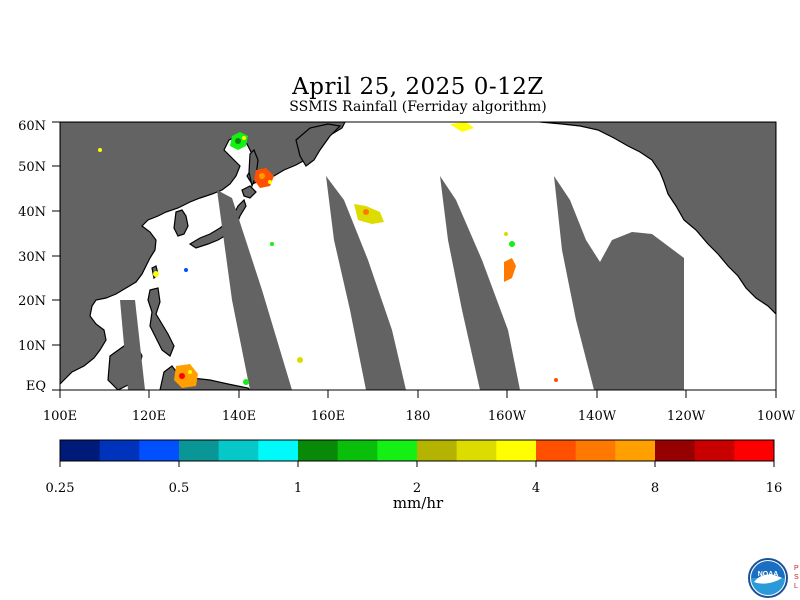 Image resolution: width=800 pixels, height=600 pixels. Describe the element at coordinates (796, 568) in the screenshot. I see `svg-text: P` at that location.